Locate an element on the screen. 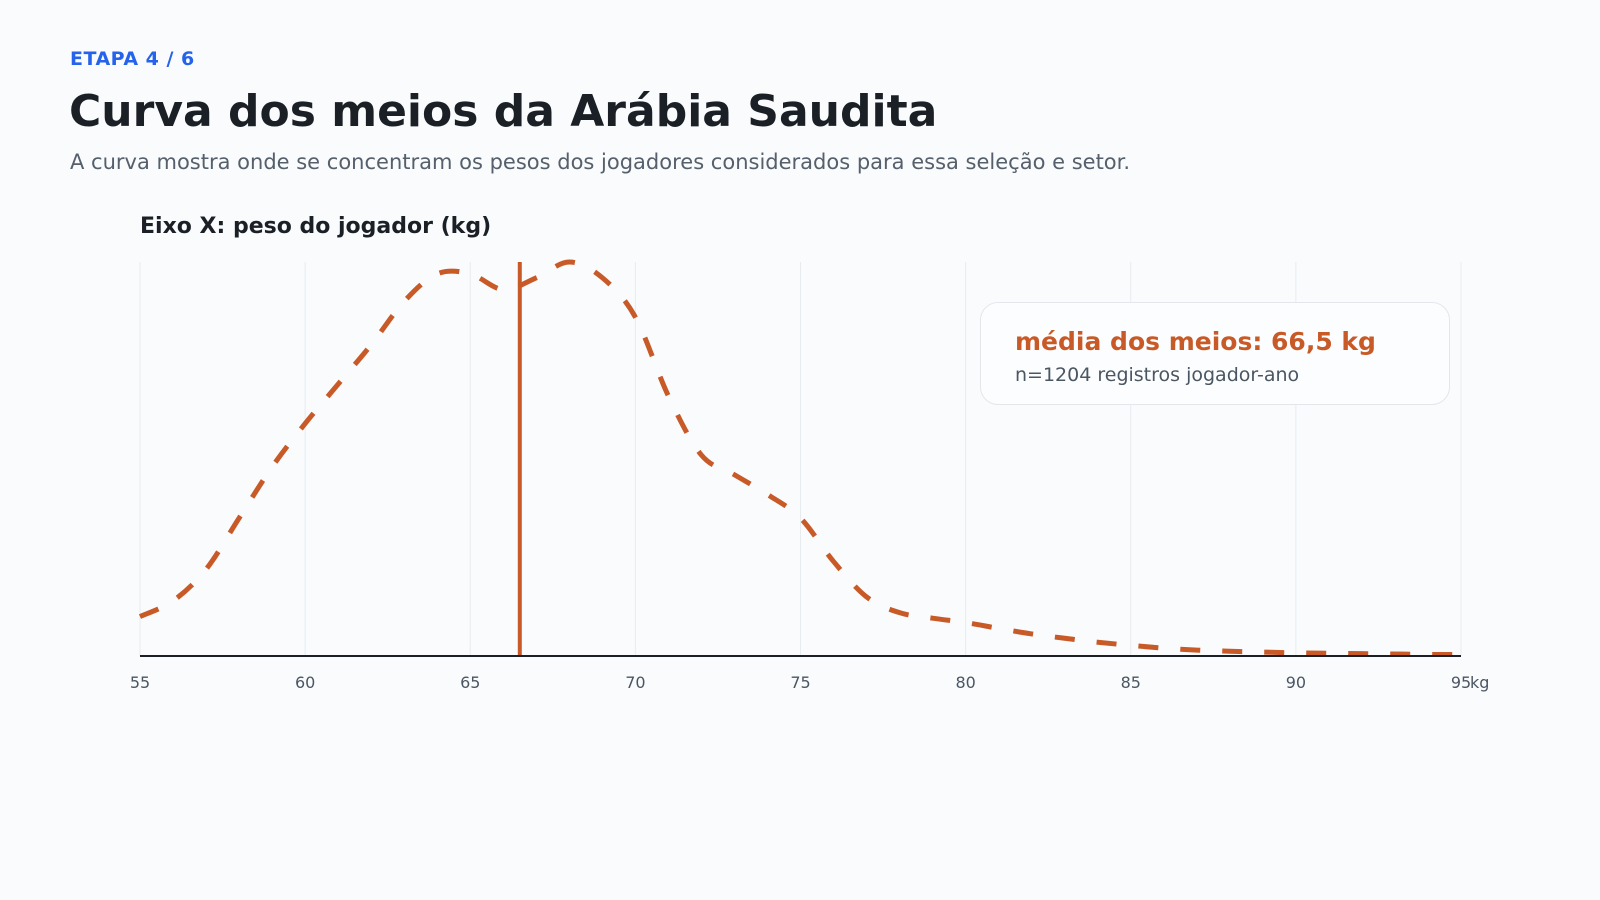  sample-count-text: n=1204 registros jogador-ano is located at coordinates (1157, 375).